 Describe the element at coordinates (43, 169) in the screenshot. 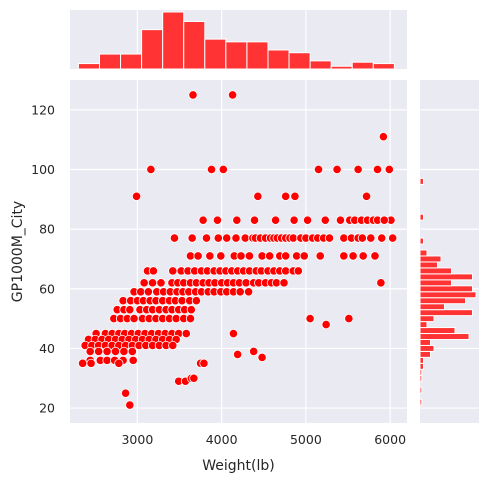

I see `y-tick-label: 100` at that location.